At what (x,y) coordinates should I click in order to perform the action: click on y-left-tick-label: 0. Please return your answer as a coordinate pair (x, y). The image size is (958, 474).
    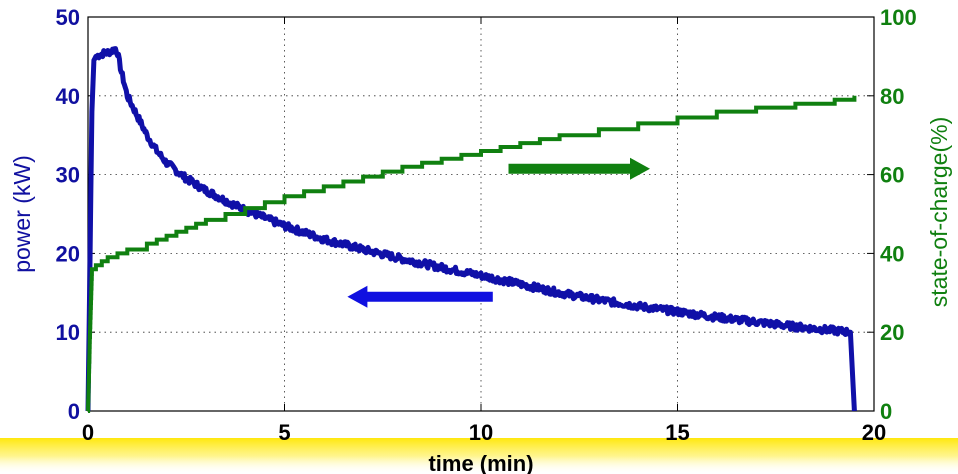
    Looking at the image, I should click on (74, 411).